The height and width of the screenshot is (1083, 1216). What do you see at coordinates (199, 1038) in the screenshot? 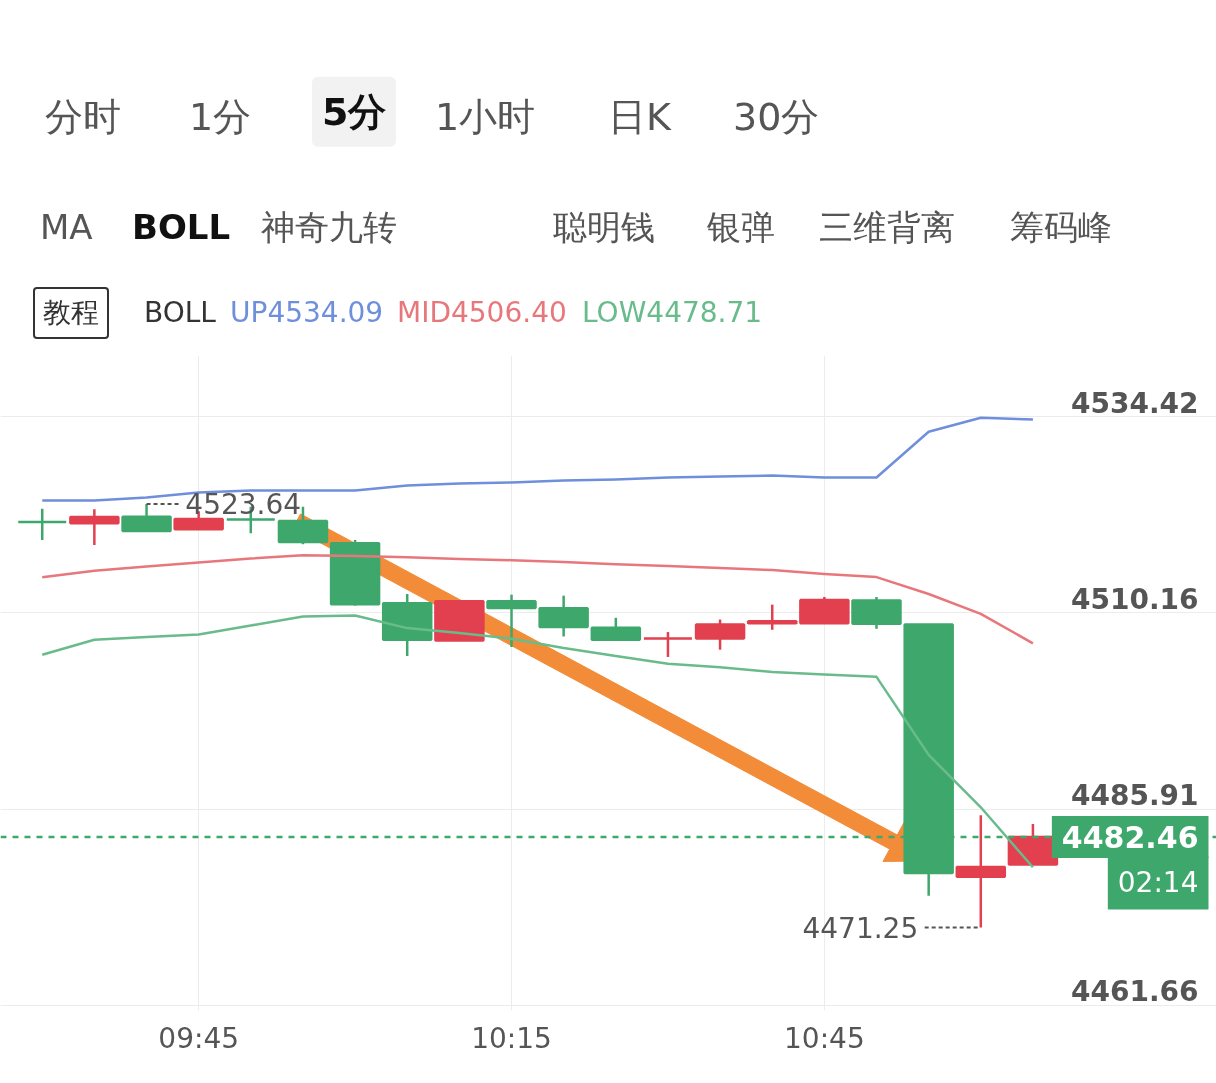
I see `x-tick-label: 09:45` at bounding box center [199, 1038].